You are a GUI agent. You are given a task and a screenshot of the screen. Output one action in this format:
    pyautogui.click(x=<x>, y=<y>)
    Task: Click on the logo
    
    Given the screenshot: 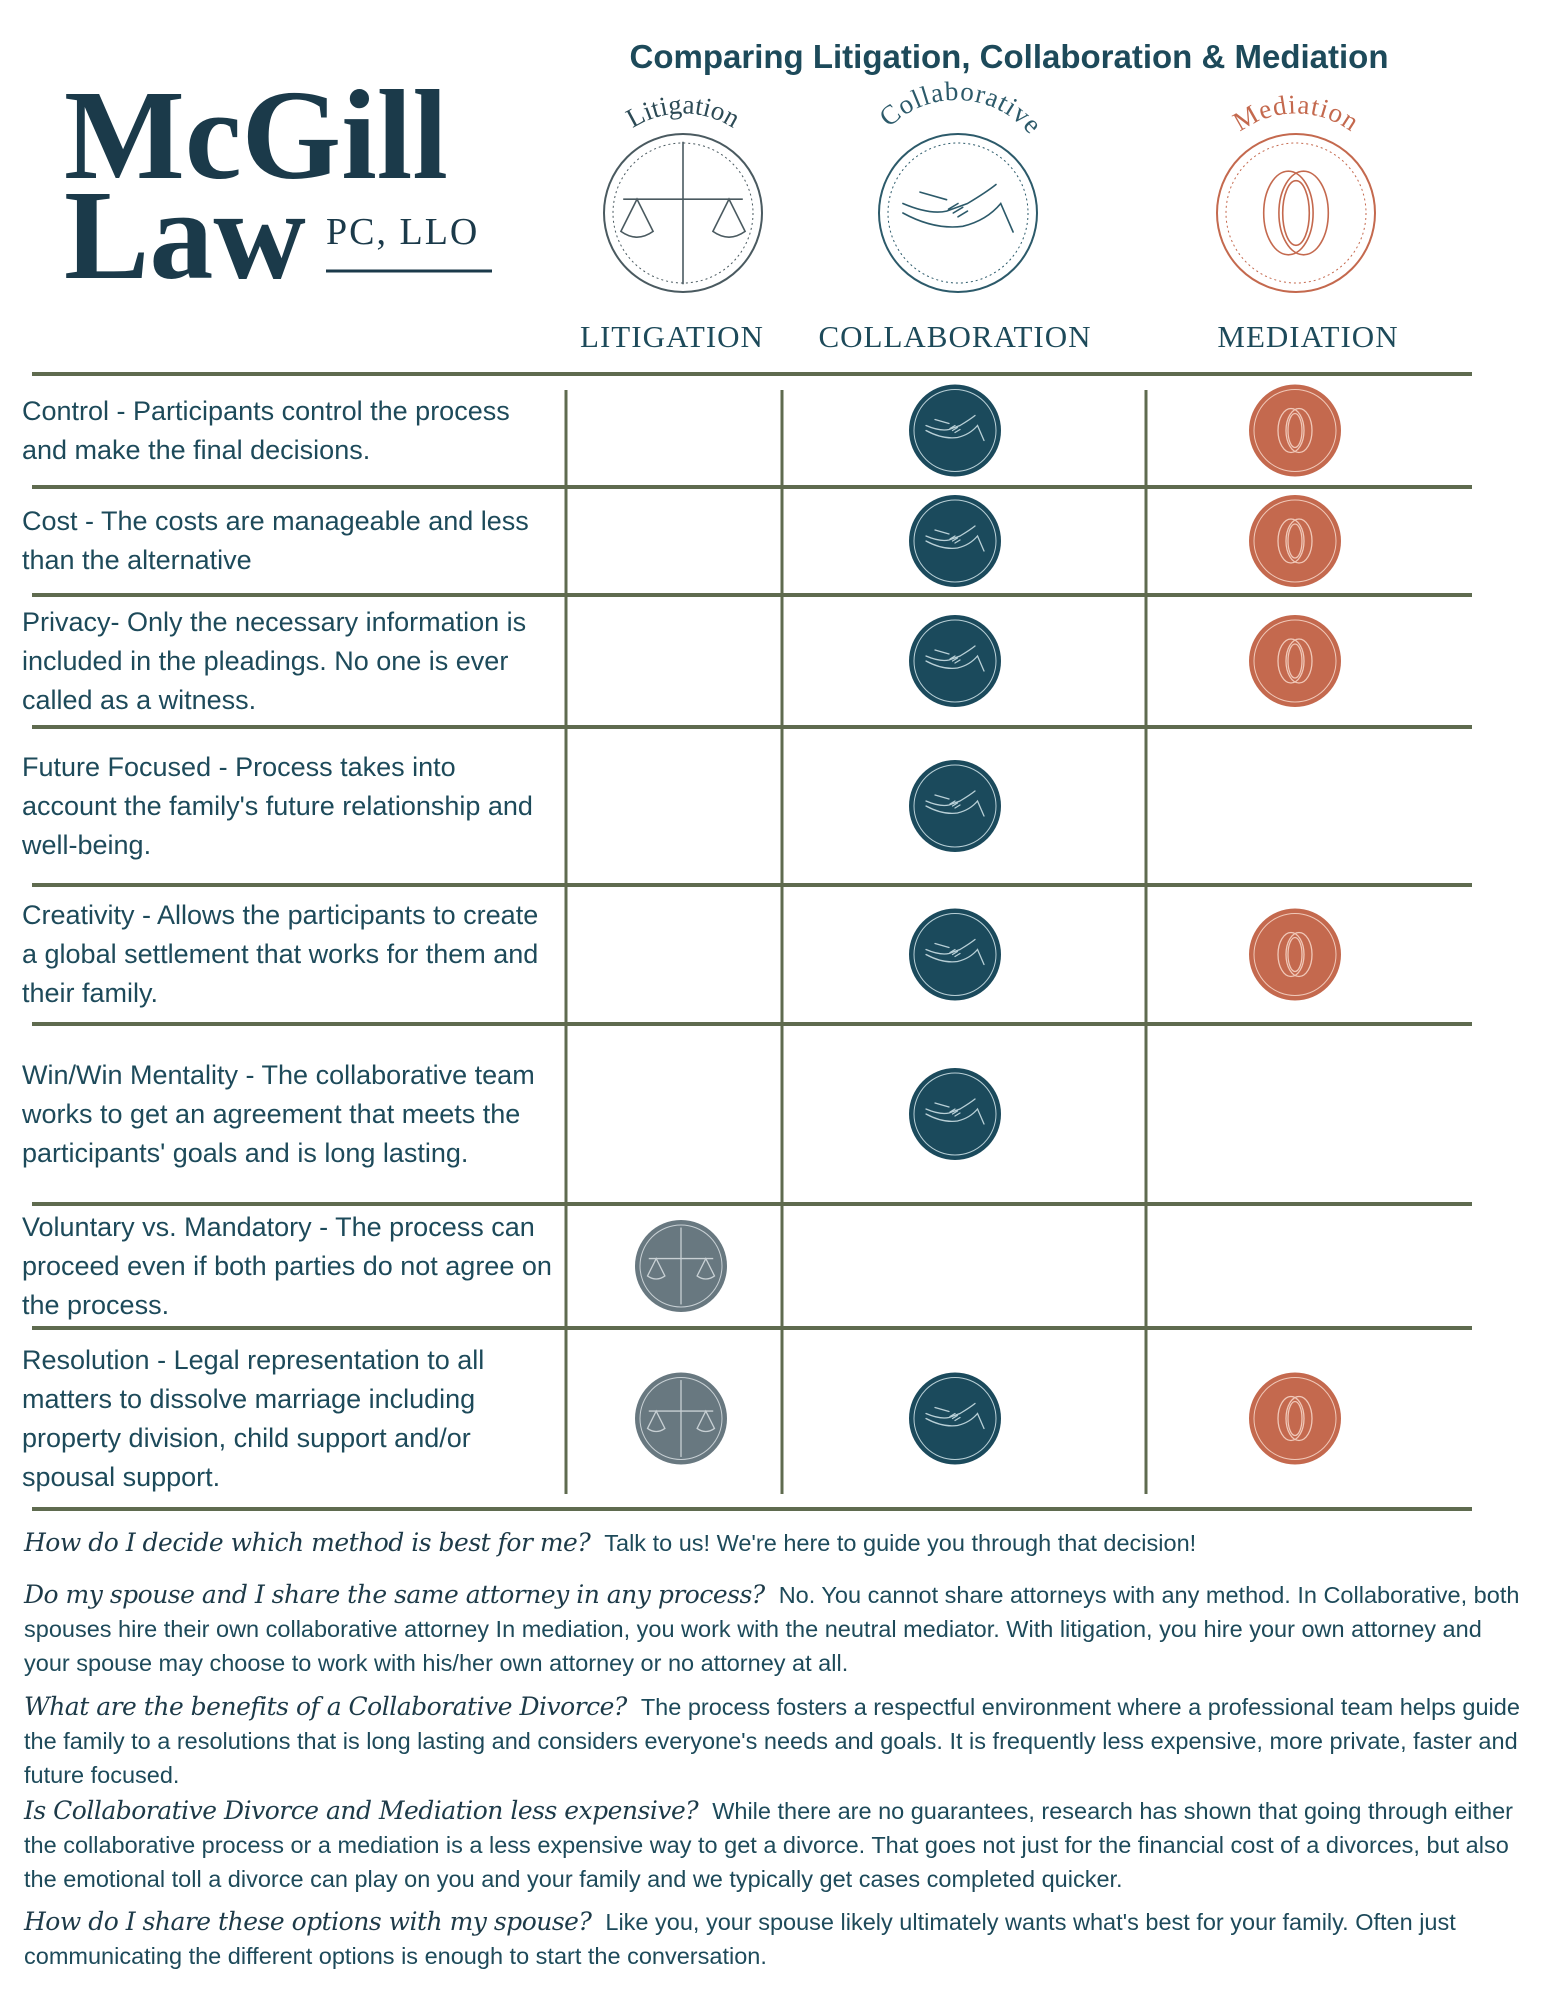 What is the action you would take?
    pyautogui.click(x=683, y=213)
    